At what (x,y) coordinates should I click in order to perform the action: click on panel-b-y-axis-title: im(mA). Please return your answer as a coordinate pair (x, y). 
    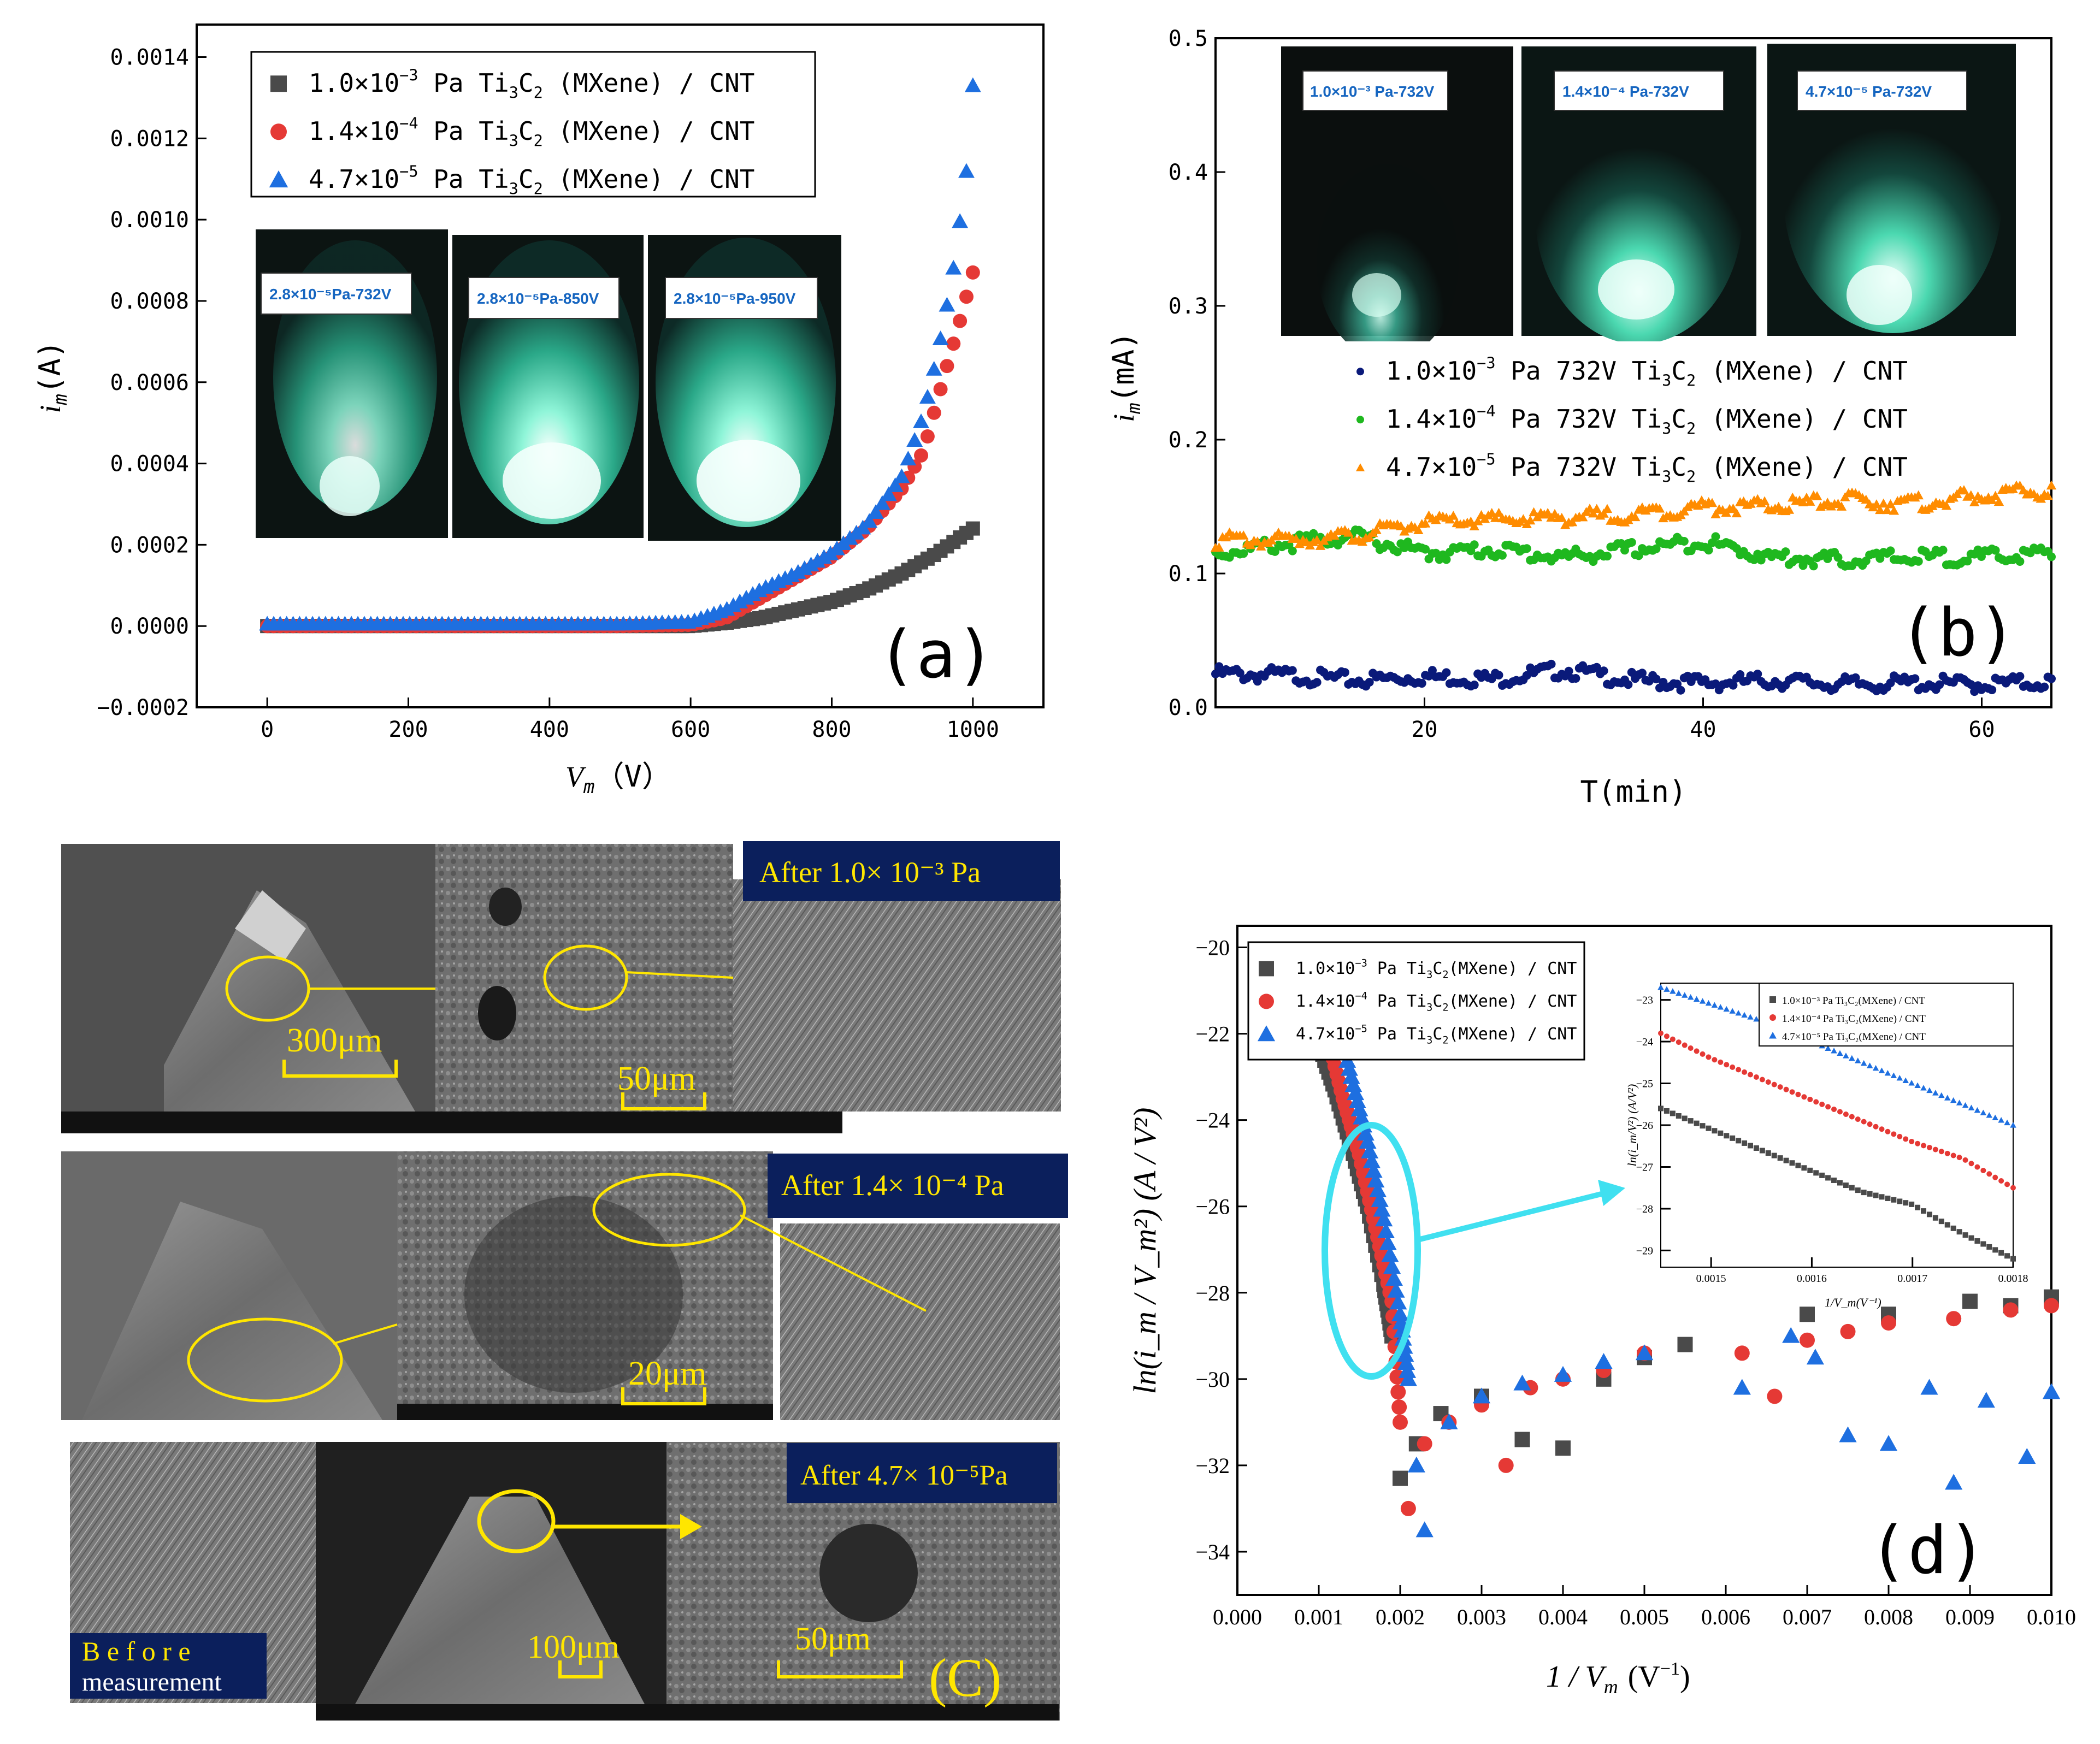
    Looking at the image, I should click on (1125, 377).